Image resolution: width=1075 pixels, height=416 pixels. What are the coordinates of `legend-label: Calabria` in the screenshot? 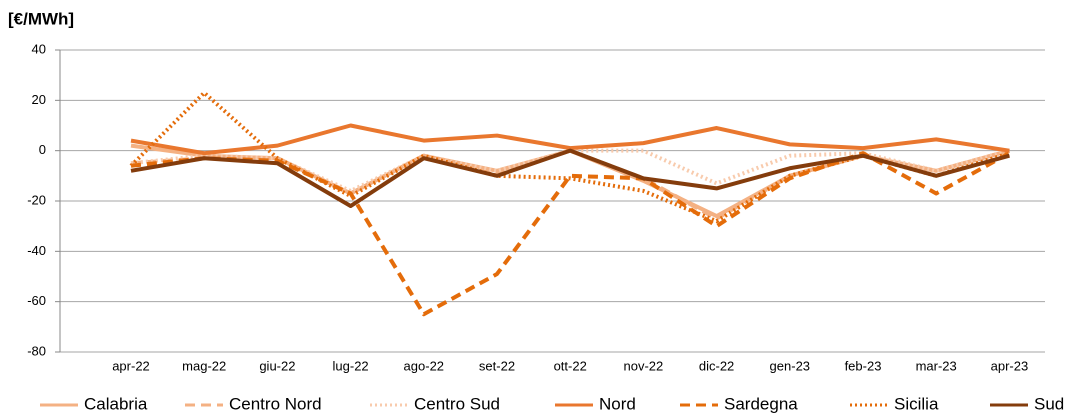 It's located at (116, 403).